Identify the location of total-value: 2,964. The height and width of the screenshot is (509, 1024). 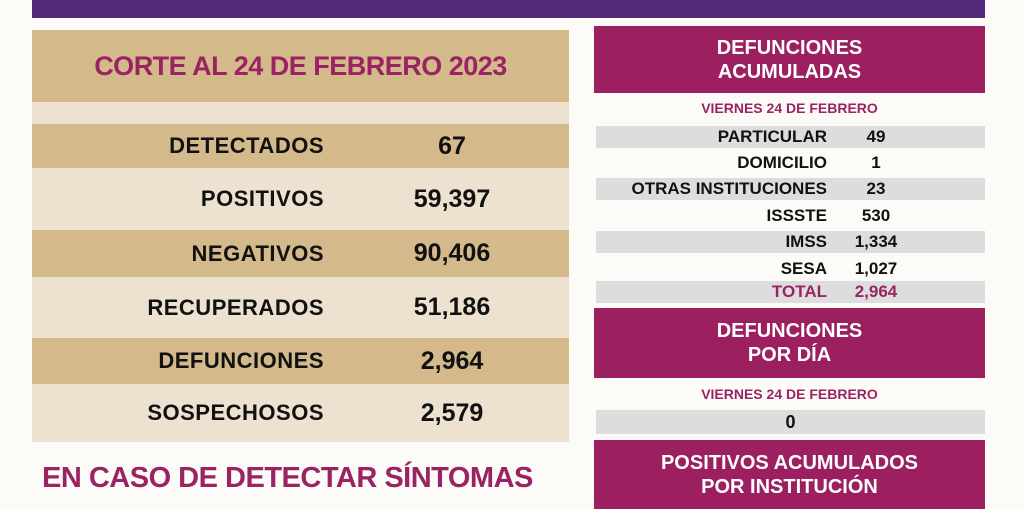
(876, 291).